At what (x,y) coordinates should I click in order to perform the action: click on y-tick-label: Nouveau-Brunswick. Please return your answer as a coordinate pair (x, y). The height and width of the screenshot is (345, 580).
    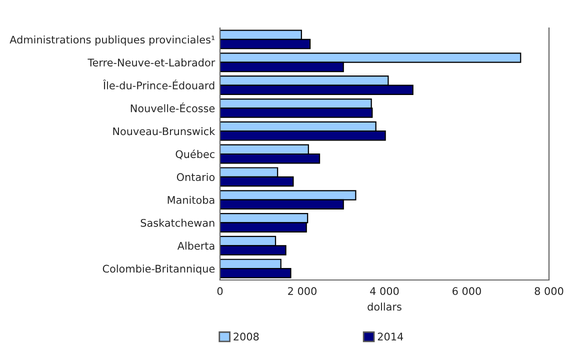
    Looking at the image, I should click on (164, 131).